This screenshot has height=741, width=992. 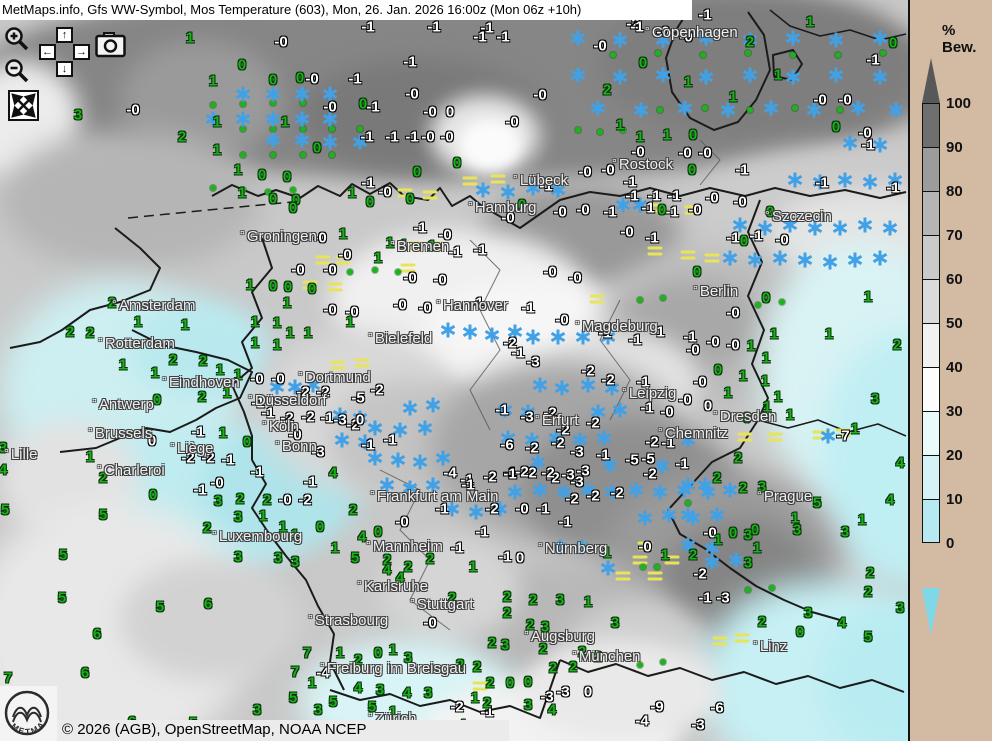 I want to click on city-name: Prague, so click(x=788, y=496).